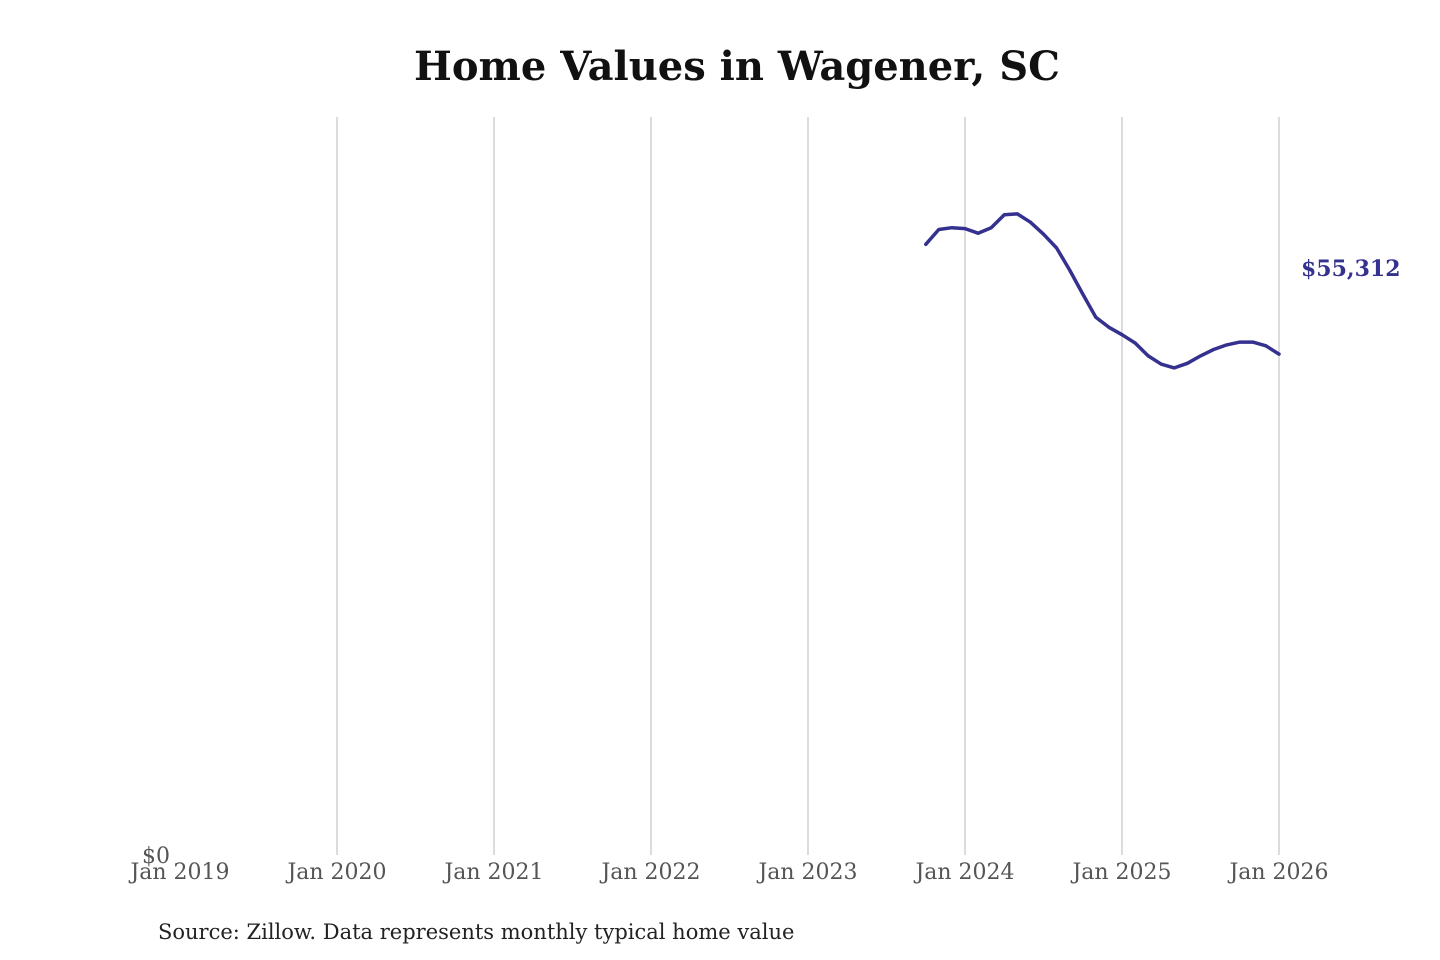 This screenshot has width=1440, height=960. Describe the element at coordinates (335, 872) in the screenshot. I see `x-tick-label: Jan 2020` at that location.